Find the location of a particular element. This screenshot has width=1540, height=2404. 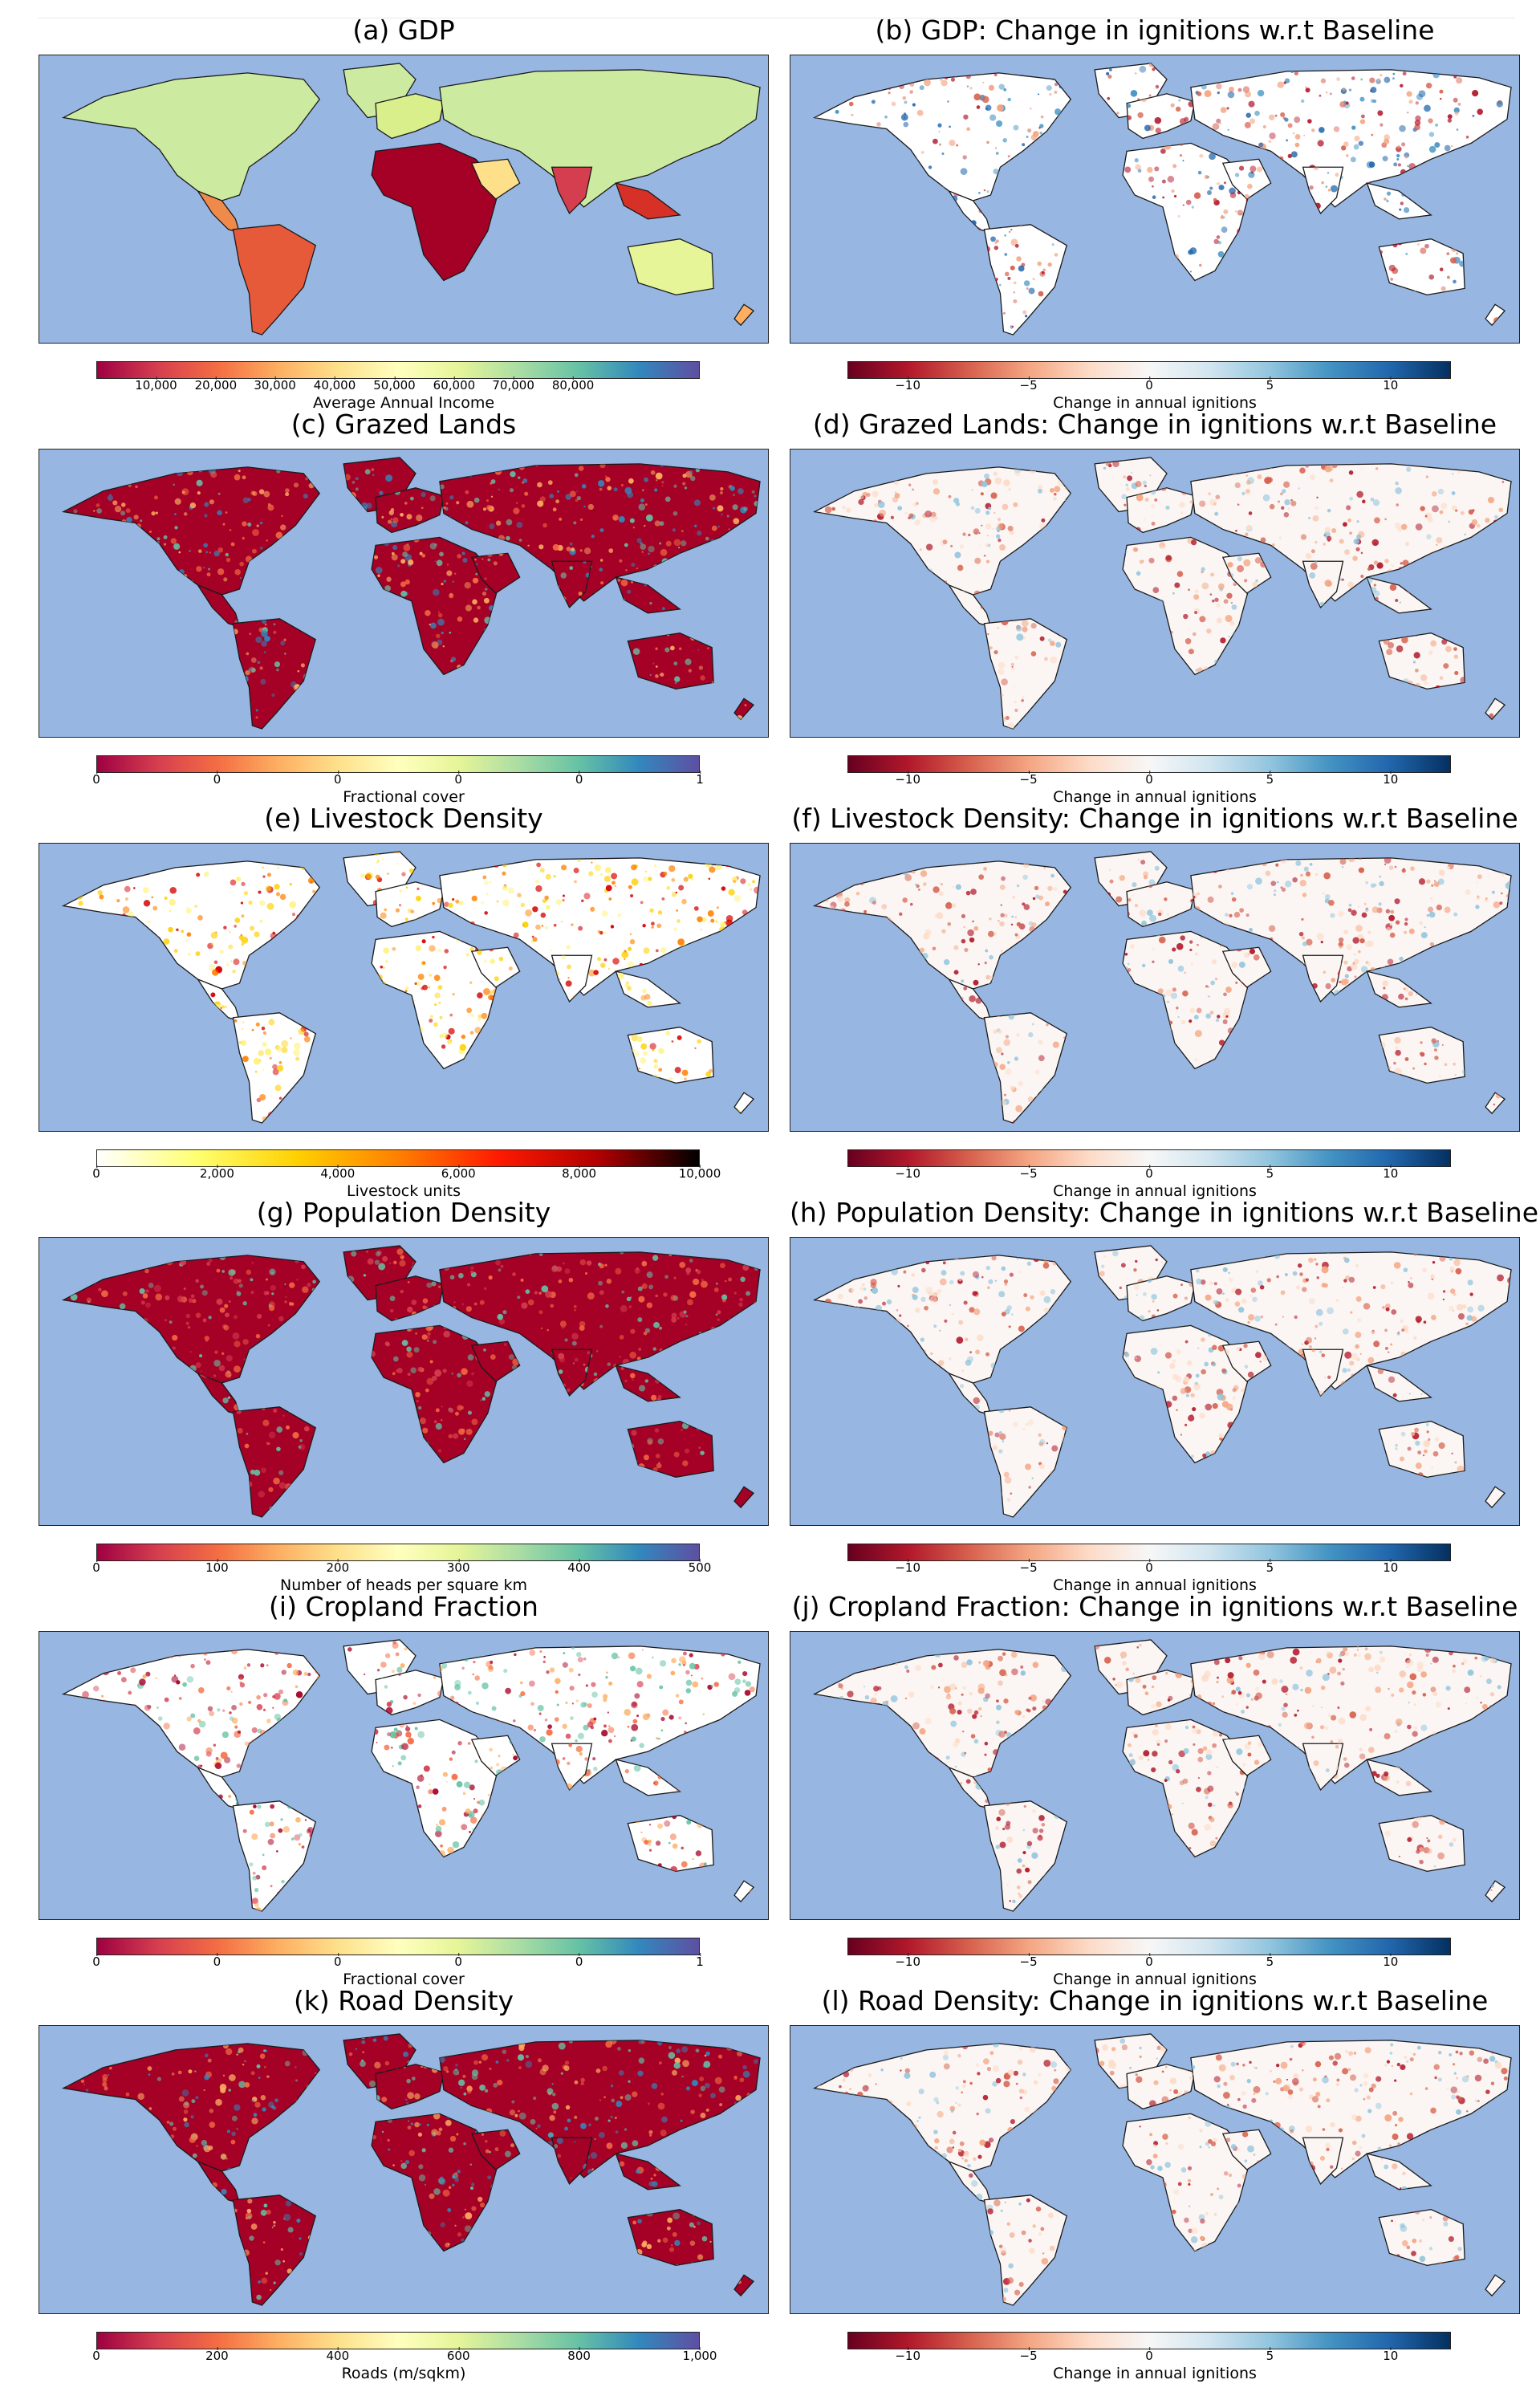

colorbar-tick-label: 1 is located at coordinates (700, 779).